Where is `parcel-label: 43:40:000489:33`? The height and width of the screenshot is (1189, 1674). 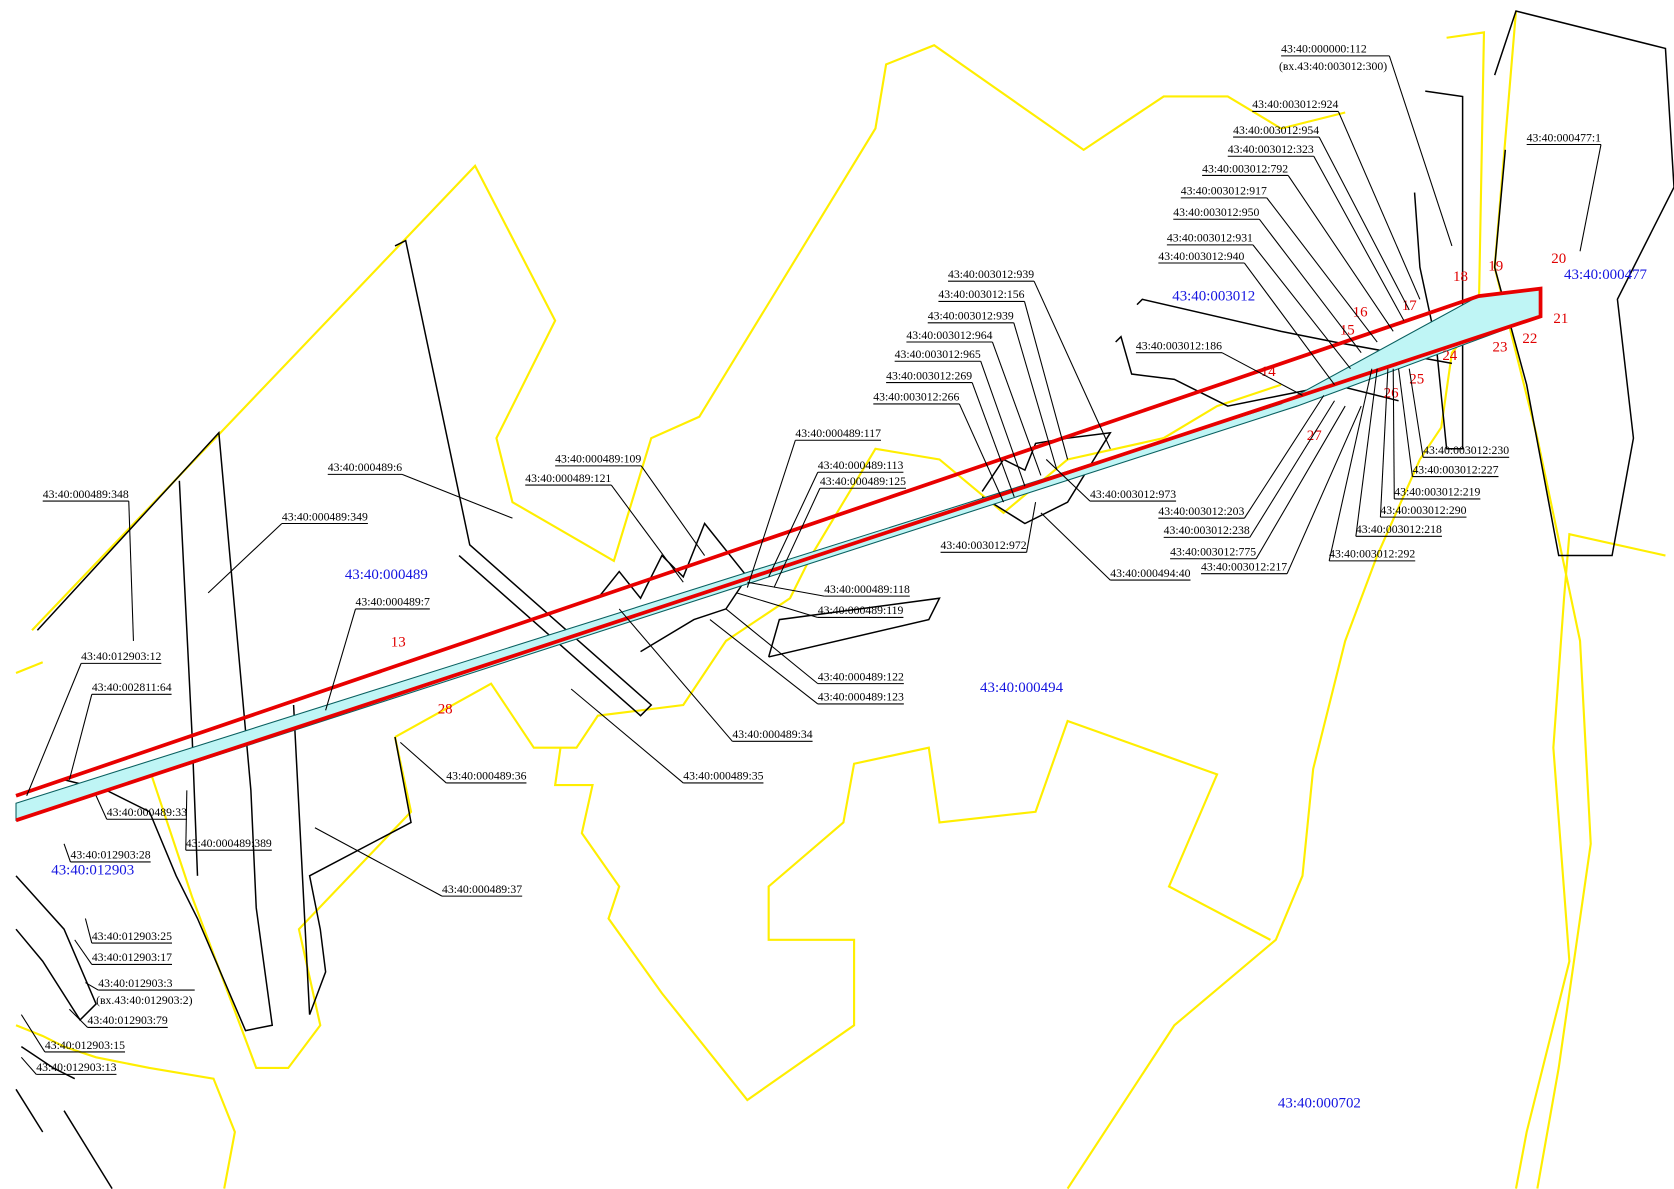
parcel-label: 43:40:000489:33 is located at coordinates (147, 812).